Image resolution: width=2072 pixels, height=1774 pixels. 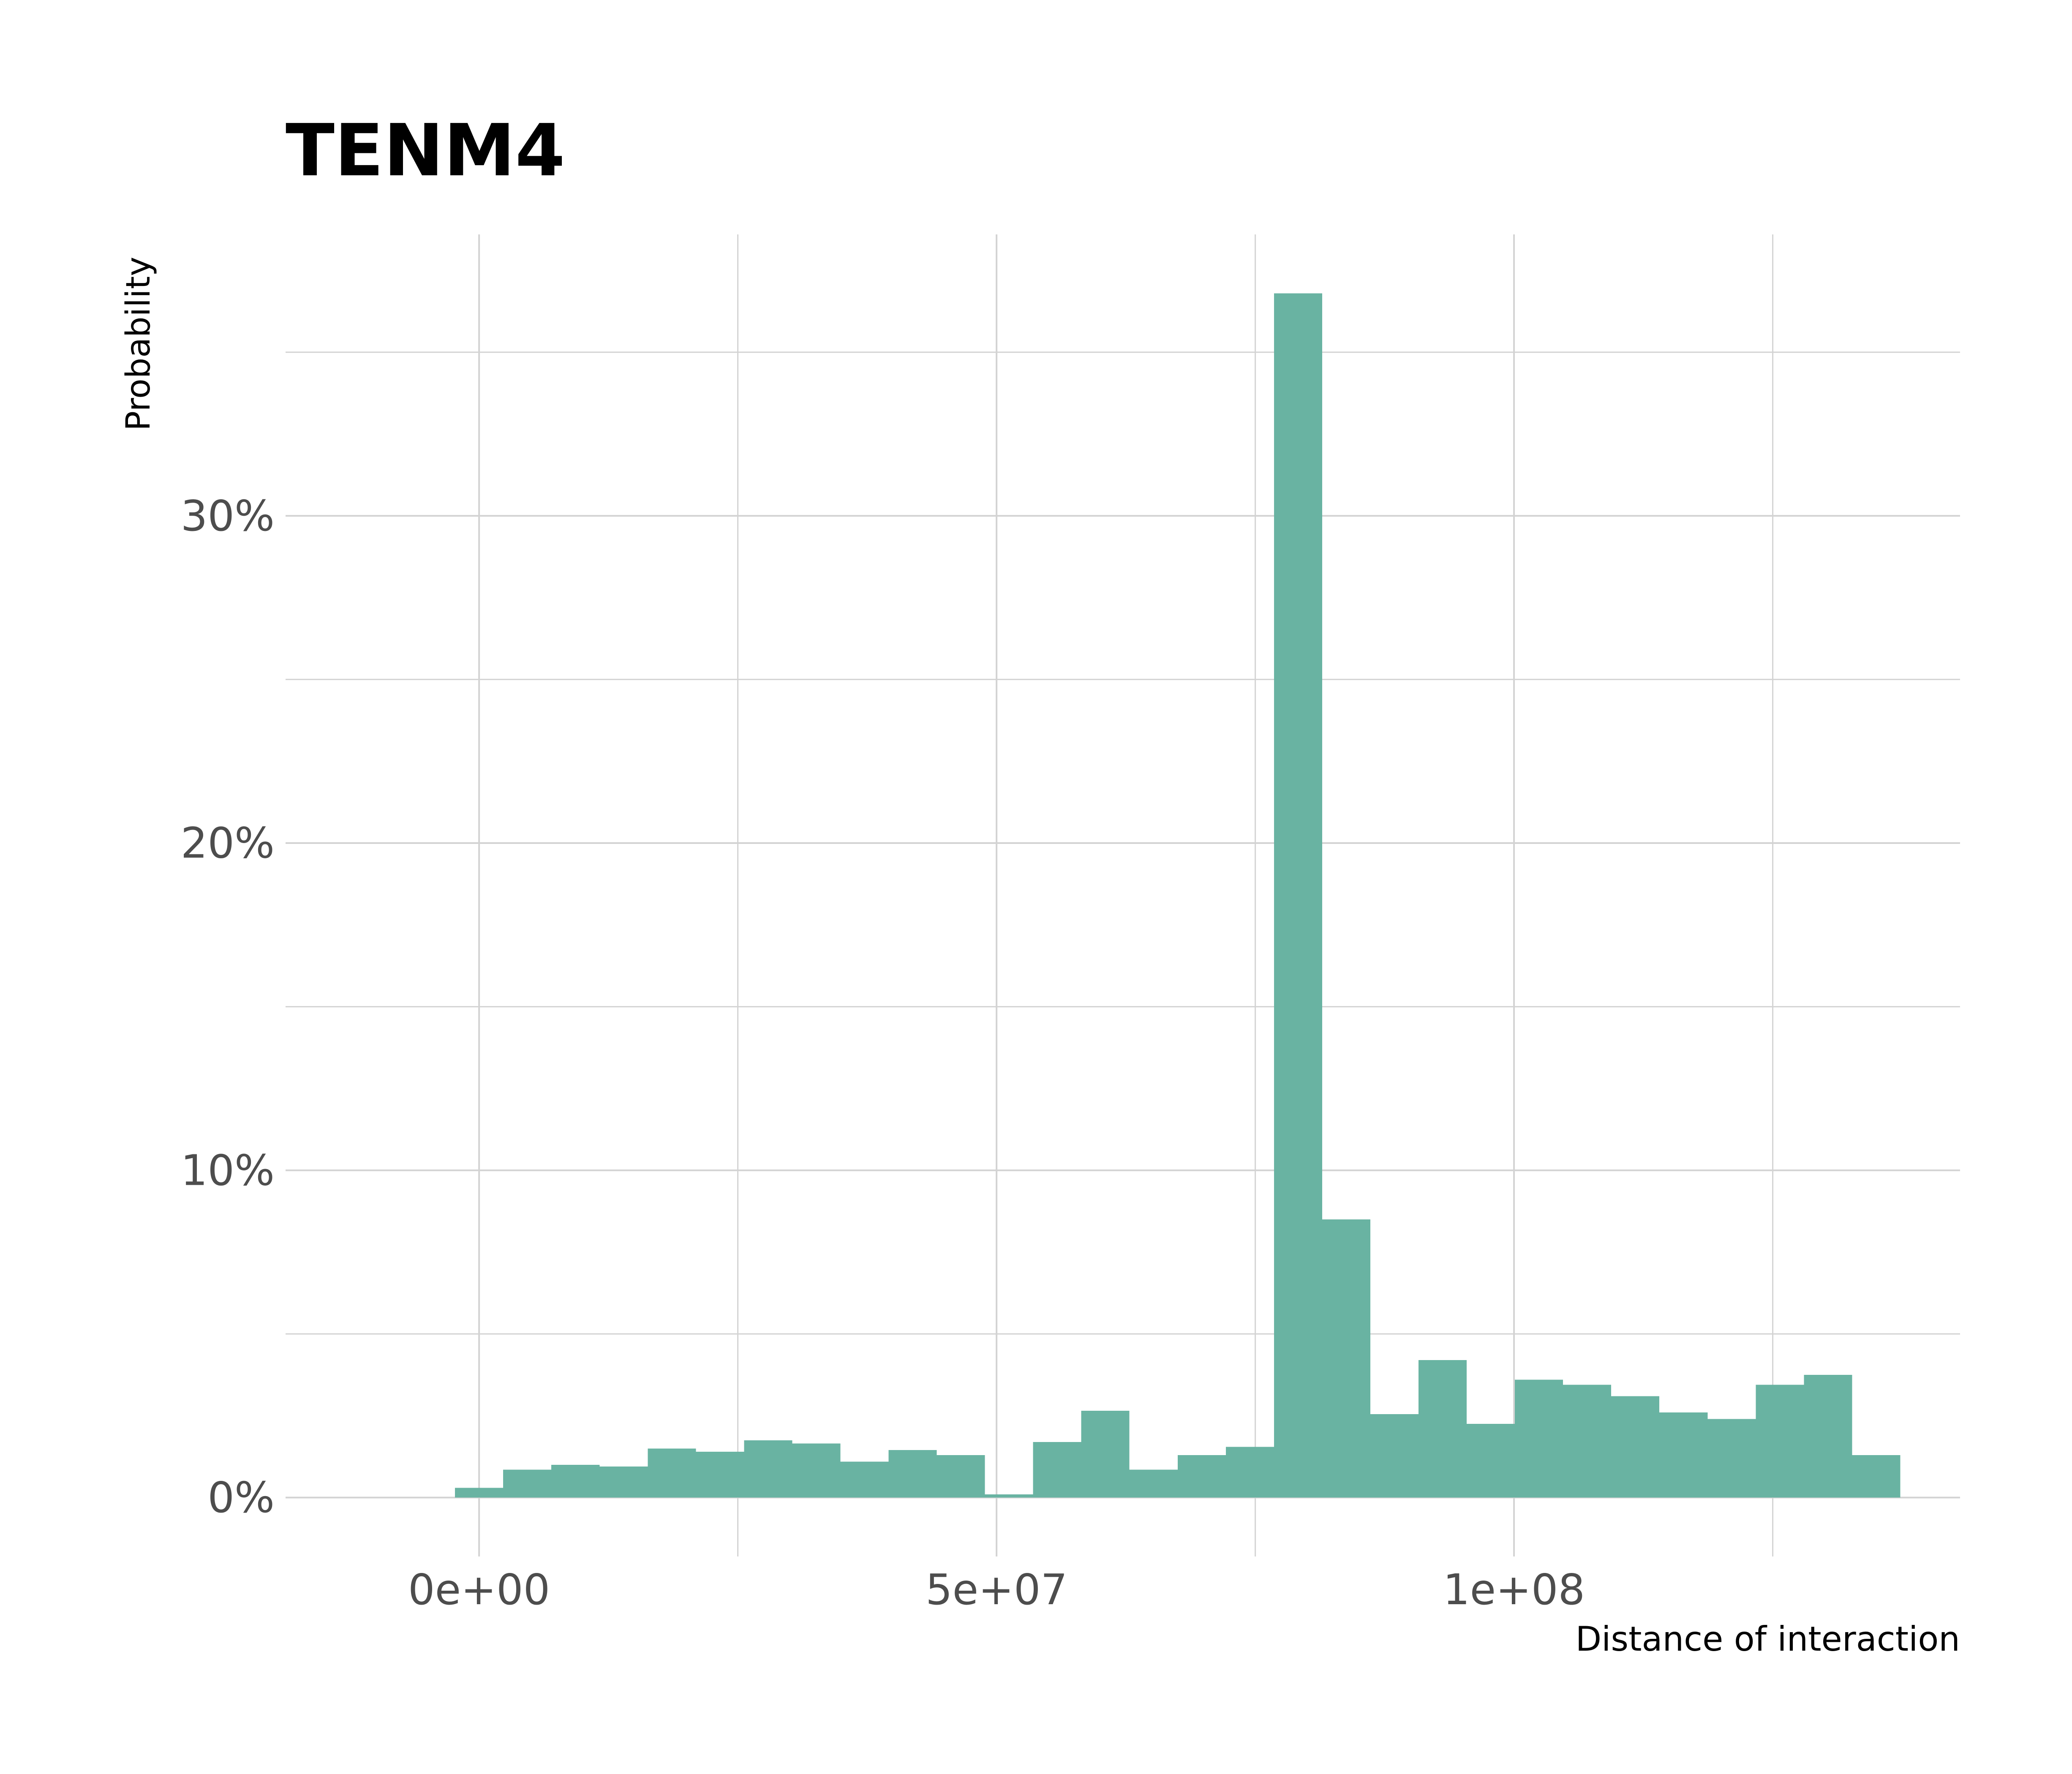 I want to click on x-tick-labels: 0e+00 5e+07 1e+08, so click(x=996, y=1589).